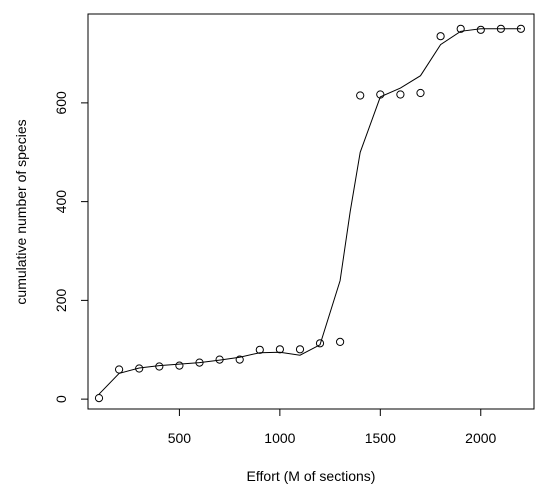 This screenshot has width=552, height=501. I want to click on x-axis-label: Effort (M of sections), so click(311, 476).